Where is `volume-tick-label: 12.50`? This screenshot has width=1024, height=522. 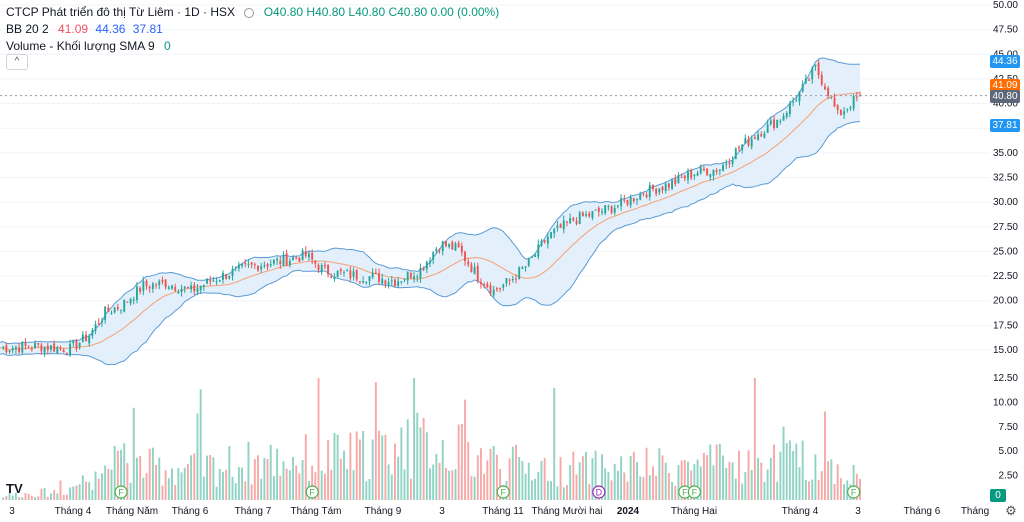
volume-tick-label: 12.50 is located at coordinates (1005, 378).